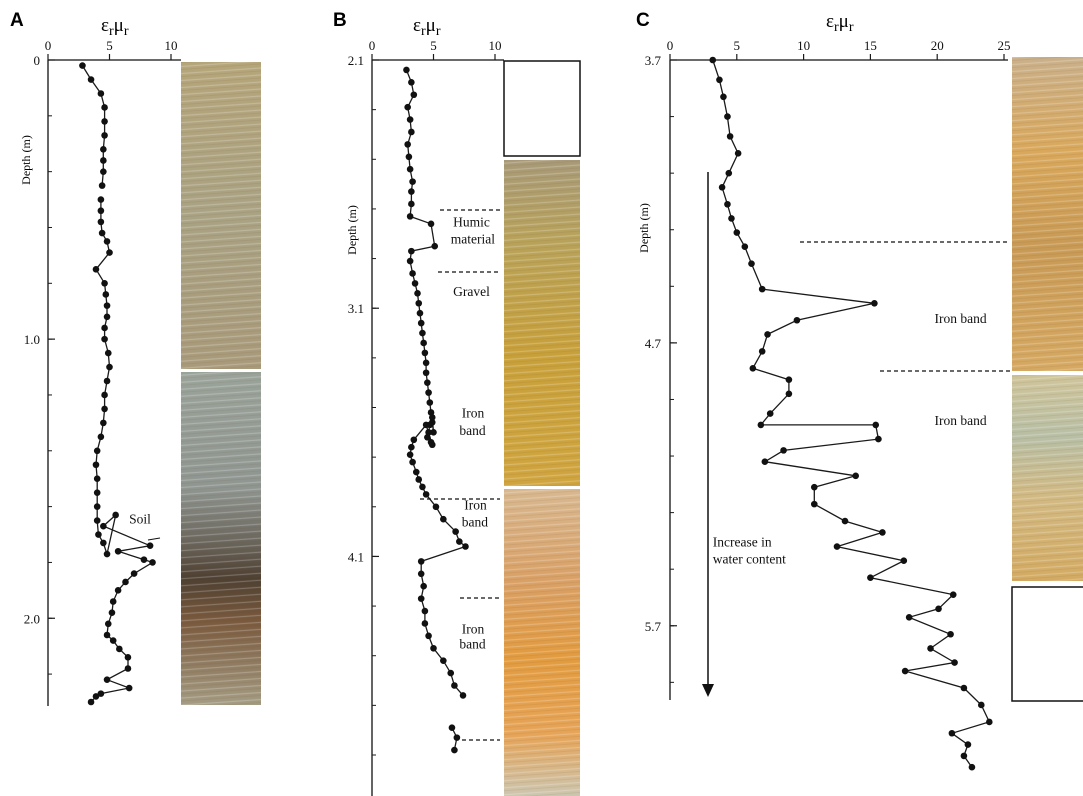 The image size is (1083, 796). Describe the element at coordinates (427, 27) in the screenshot. I see `x-axis-title-b: εrμr` at that location.